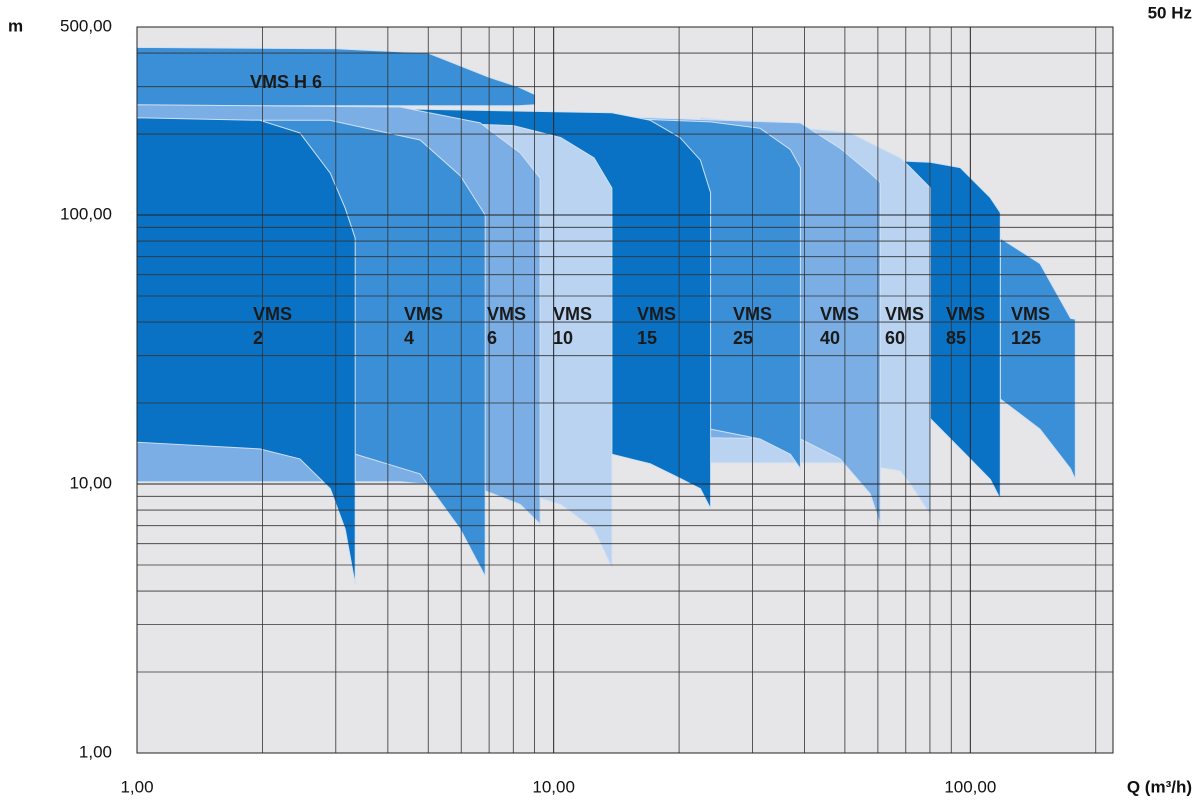  What do you see at coordinates (753, 326) in the screenshot?
I see `series-label: VMS 25` at bounding box center [753, 326].